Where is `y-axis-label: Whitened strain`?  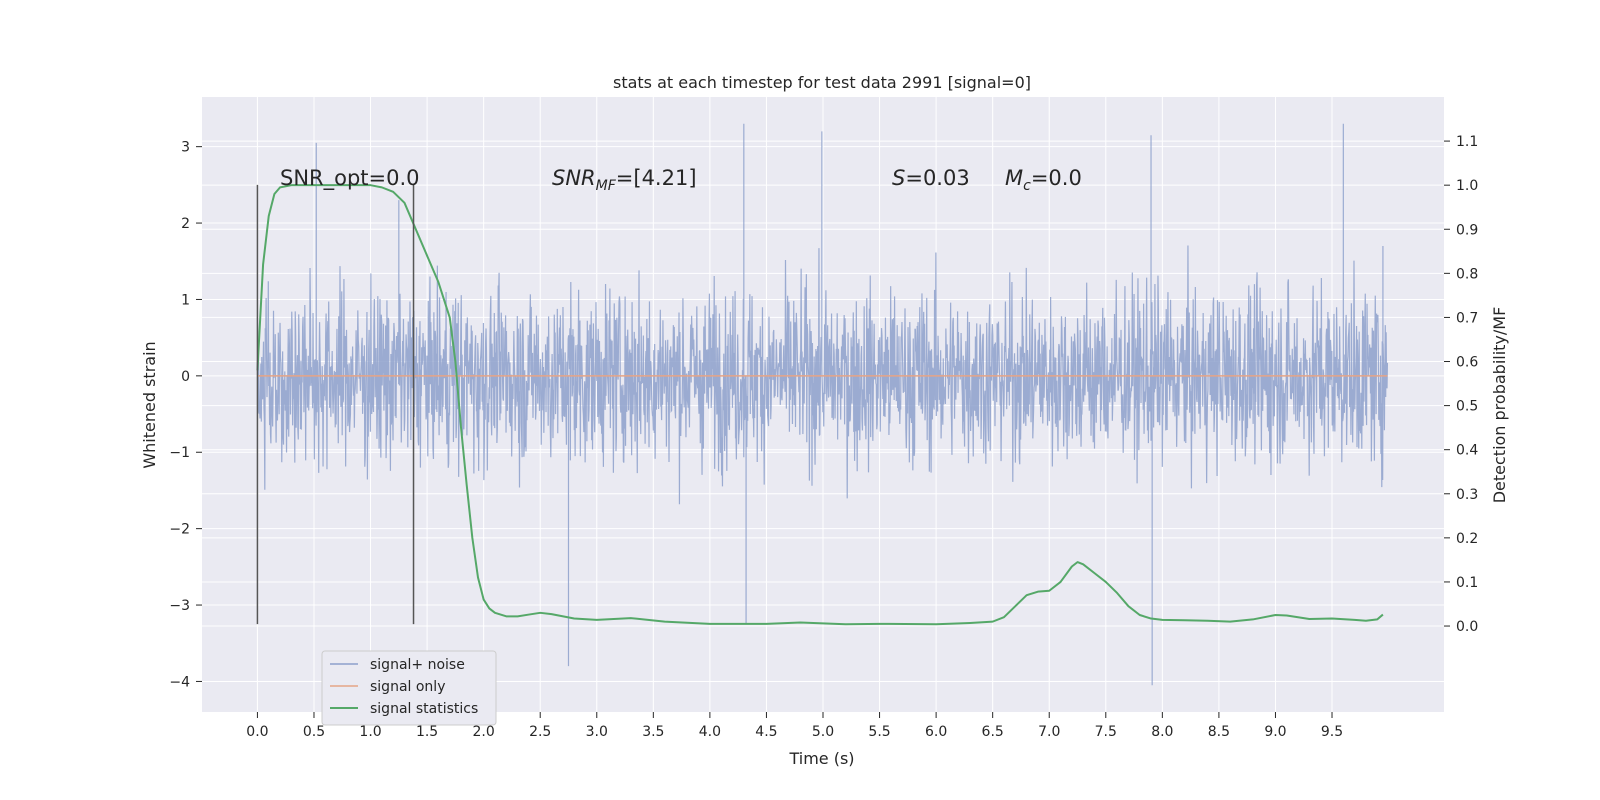
y-axis-label: Whitened strain is located at coordinates (149, 404).